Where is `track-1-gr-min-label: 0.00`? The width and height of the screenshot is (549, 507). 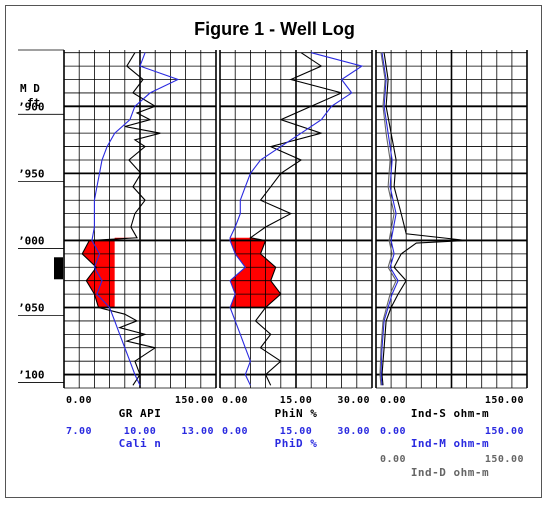 track-1-gr-min-label: 0.00 is located at coordinates (79, 400).